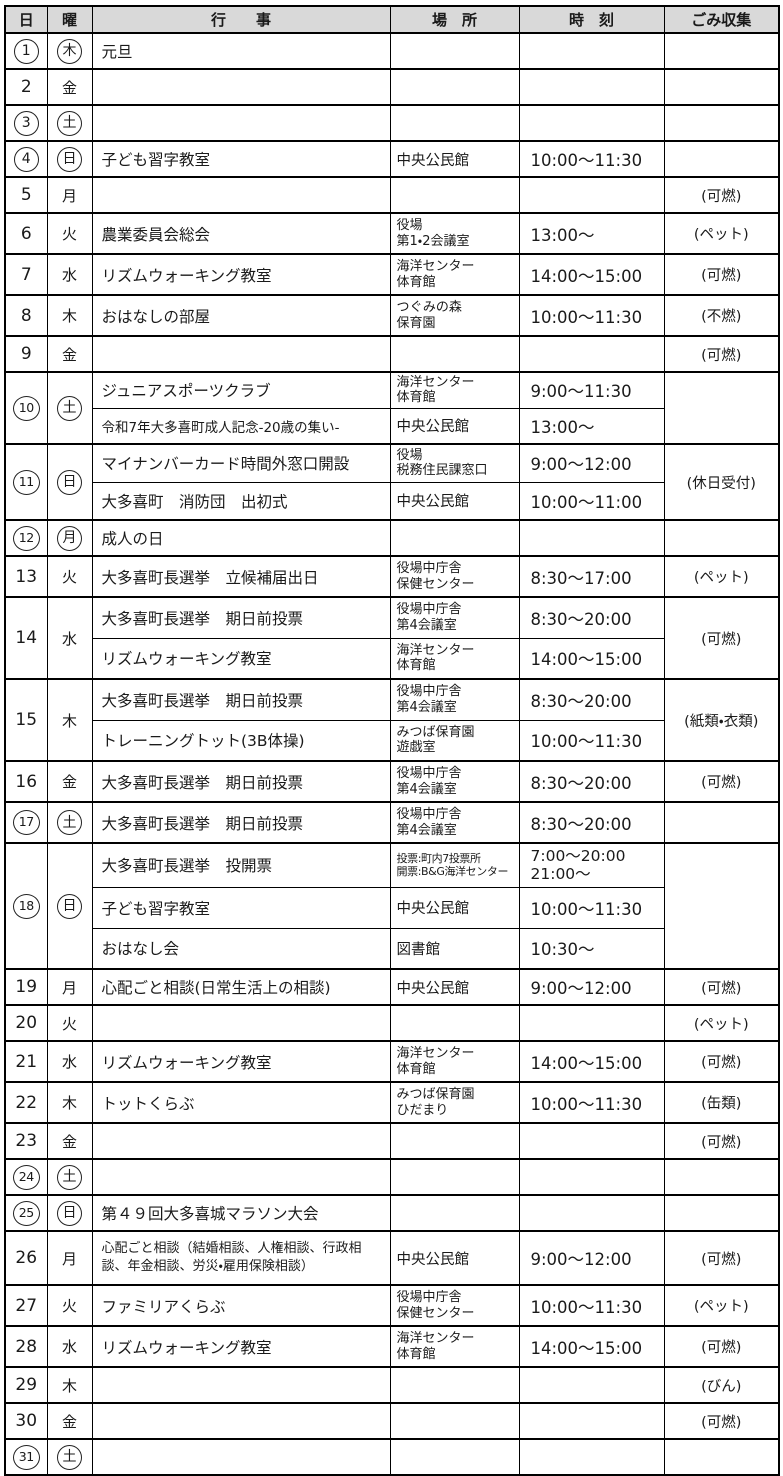 This screenshot has width=783, height=1476. What do you see at coordinates (391, 122) in the screenshot?
I see `table-row: 3 土` at bounding box center [391, 122].